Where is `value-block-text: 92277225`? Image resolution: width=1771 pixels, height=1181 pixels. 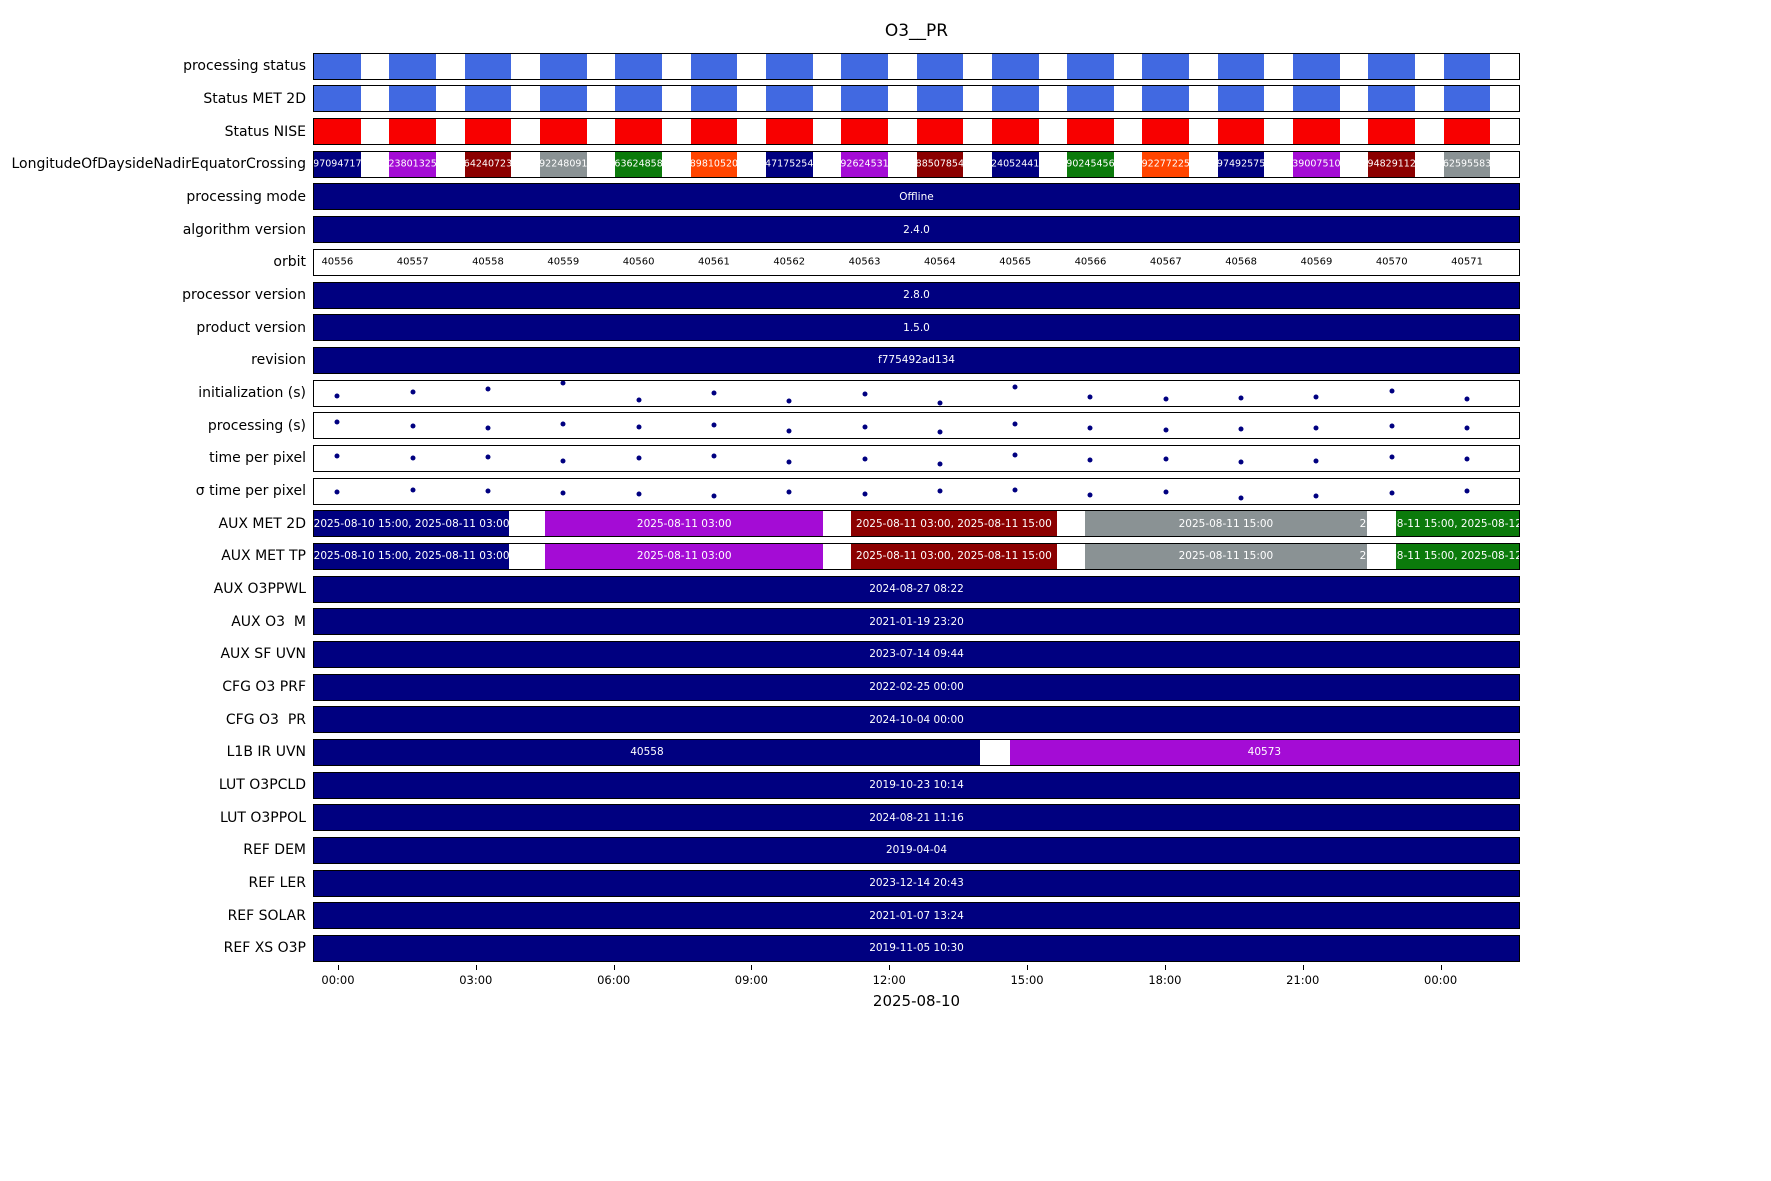
value-block-text: 92277225 is located at coordinates (1165, 164).